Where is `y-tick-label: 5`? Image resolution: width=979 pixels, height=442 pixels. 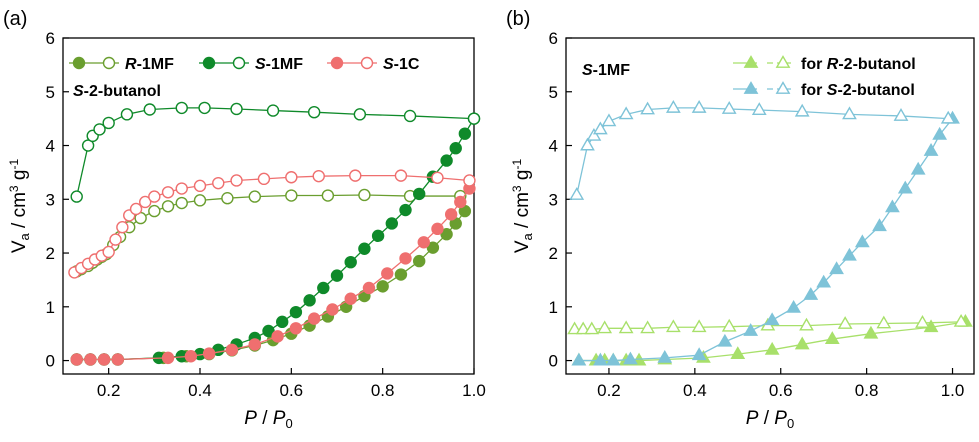
y-tick-label: 5 is located at coordinates (50, 92).